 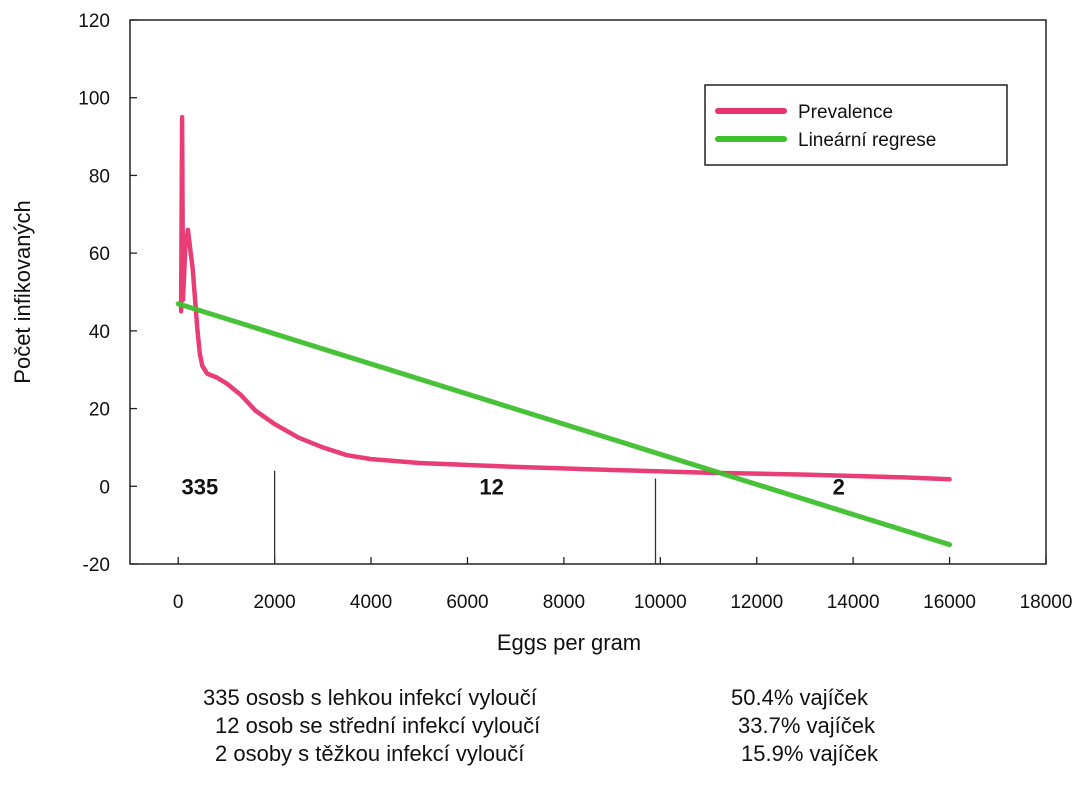 I want to click on legend-label-prevalence: Prevalence, so click(x=845, y=112).